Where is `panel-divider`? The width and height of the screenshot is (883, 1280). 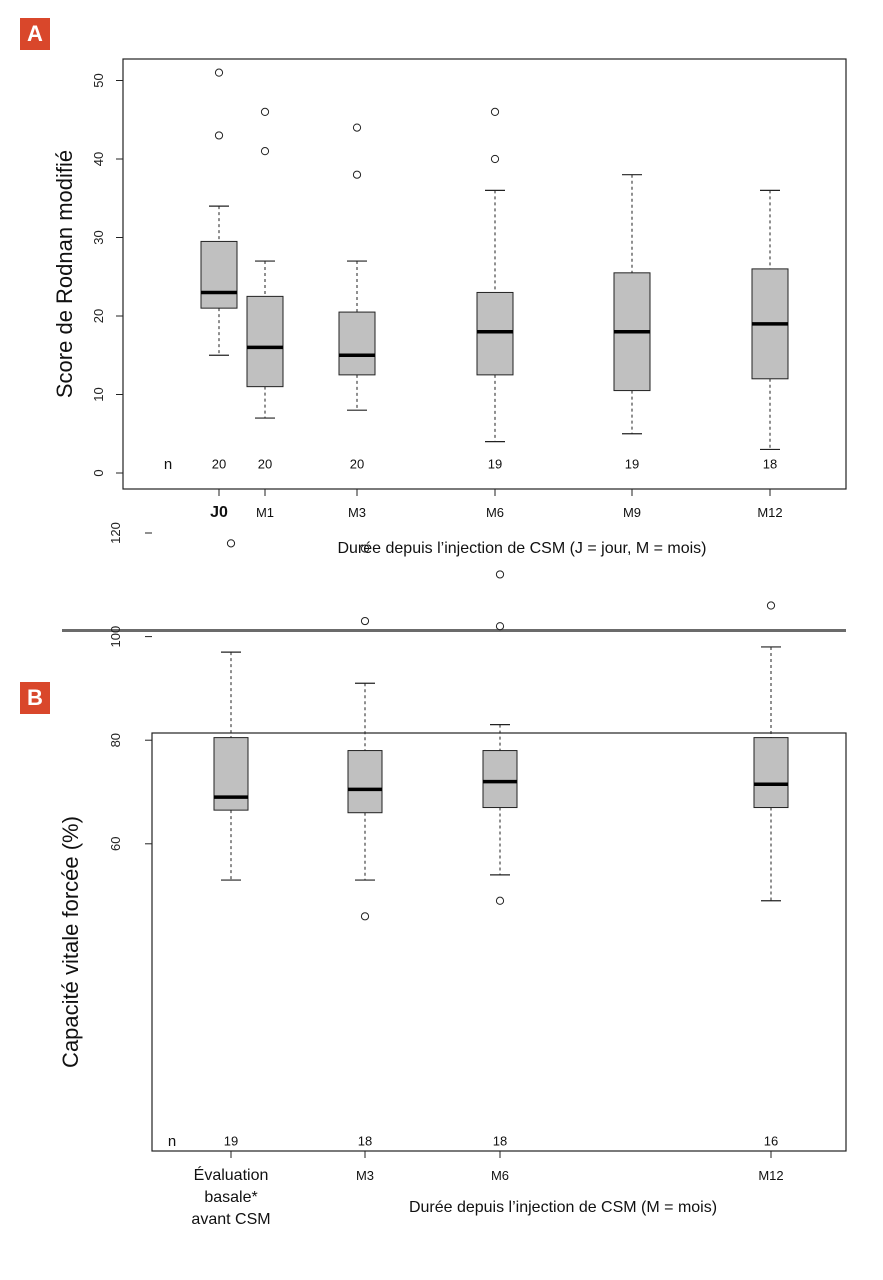 panel-divider is located at coordinates (454, 630).